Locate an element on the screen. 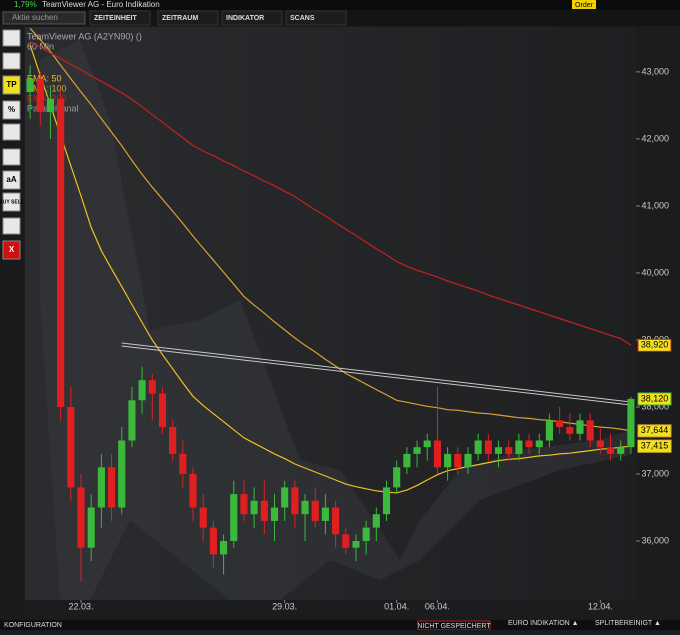 This screenshot has height=635, width=680. order-button is located at coordinates (584, 4).